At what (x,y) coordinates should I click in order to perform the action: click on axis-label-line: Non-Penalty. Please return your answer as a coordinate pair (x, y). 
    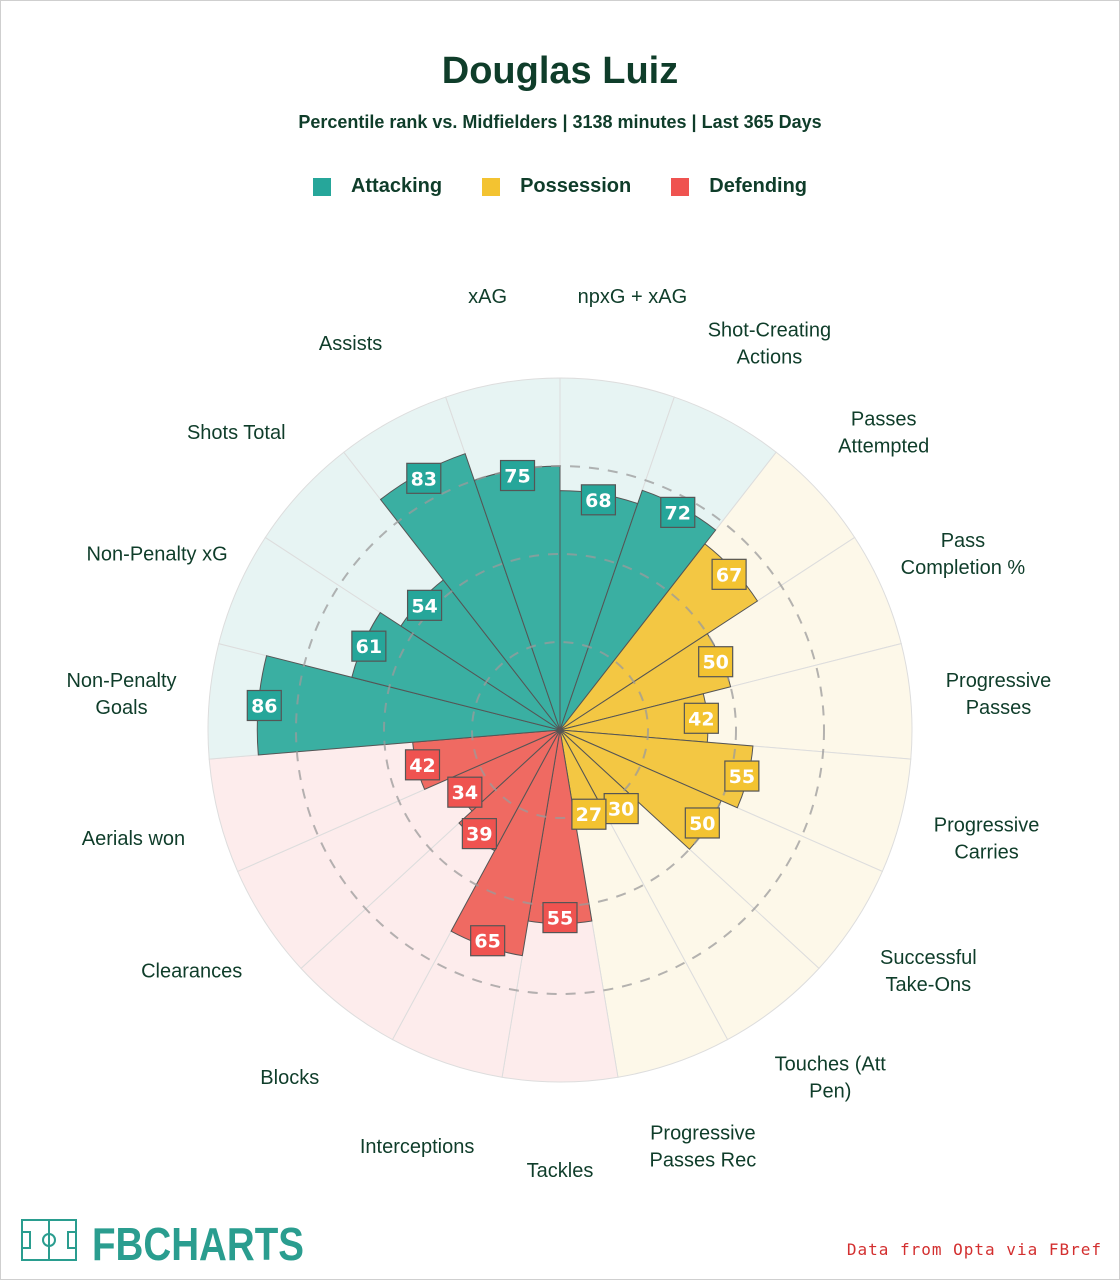
    Looking at the image, I should click on (121, 681).